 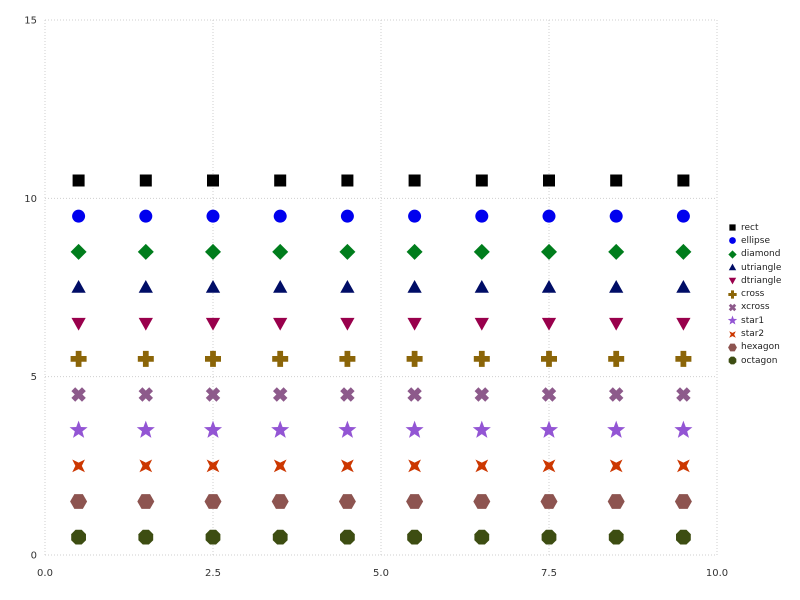 I want to click on legend-marker-hexagon, so click(x=732, y=347).